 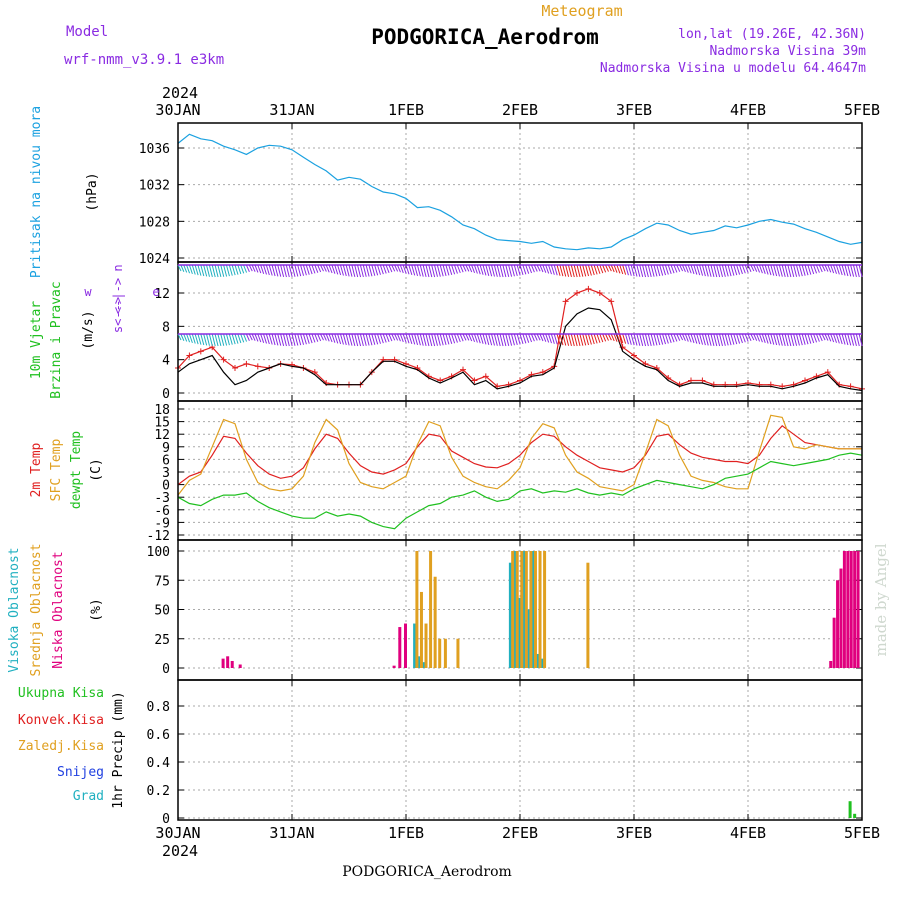 What do you see at coordinates (92, 191) in the screenshot?
I see `ylabel-pressure-unit: (hPa)` at bounding box center [92, 191].